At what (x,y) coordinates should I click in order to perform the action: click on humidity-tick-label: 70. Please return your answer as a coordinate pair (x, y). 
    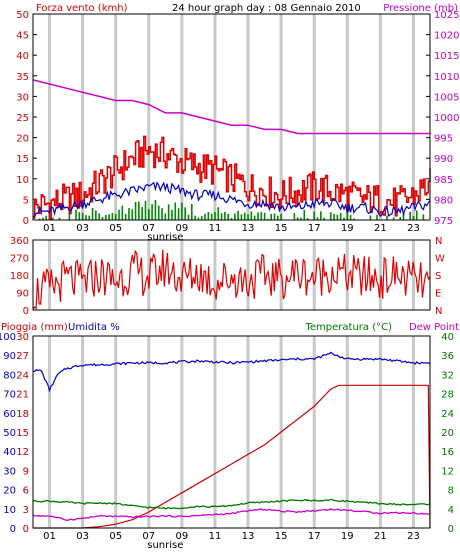
    Looking at the image, I should click on (9, 395).